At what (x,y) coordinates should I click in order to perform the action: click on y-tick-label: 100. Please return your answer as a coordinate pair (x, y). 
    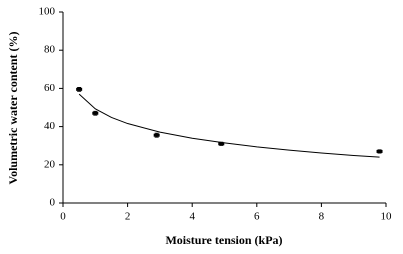
    Looking at the image, I should click on (47, 12).